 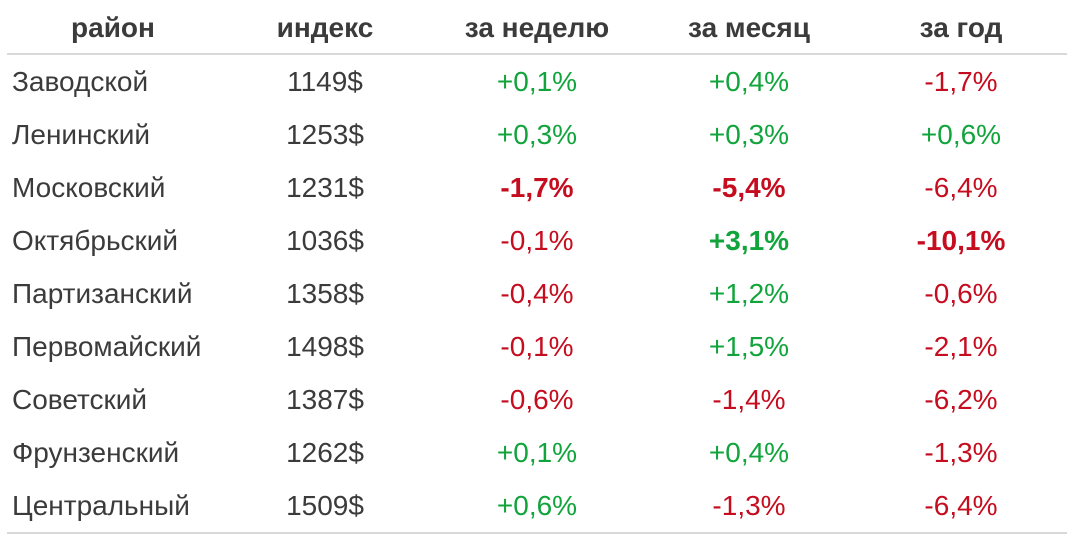 I want to click on week-change-cell: -0,6%, so click(x=537, y=399).